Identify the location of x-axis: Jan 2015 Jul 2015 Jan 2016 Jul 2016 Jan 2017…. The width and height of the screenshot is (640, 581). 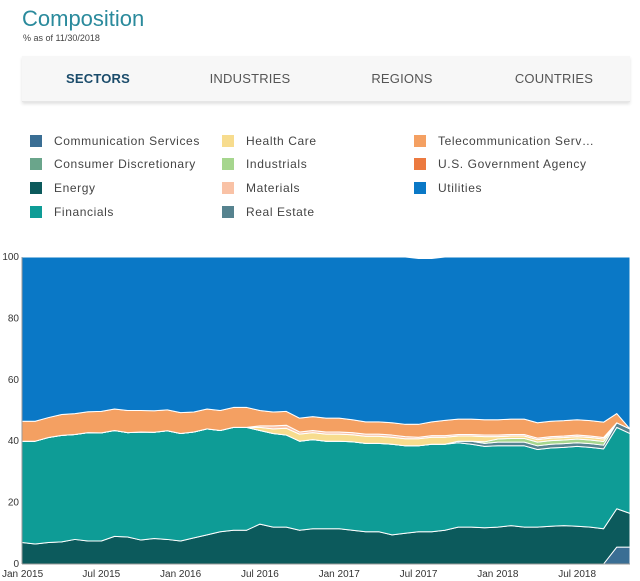
(316, 571).